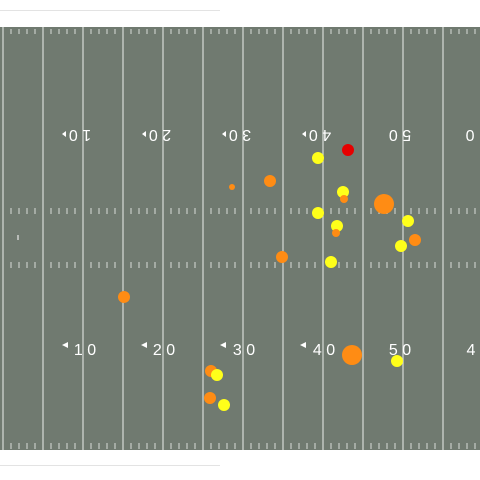 The width and height of the screenshot is (480, 480). Describe the element at coordinates (110, 10) in the screenshot. I see `top-divider` at that location.